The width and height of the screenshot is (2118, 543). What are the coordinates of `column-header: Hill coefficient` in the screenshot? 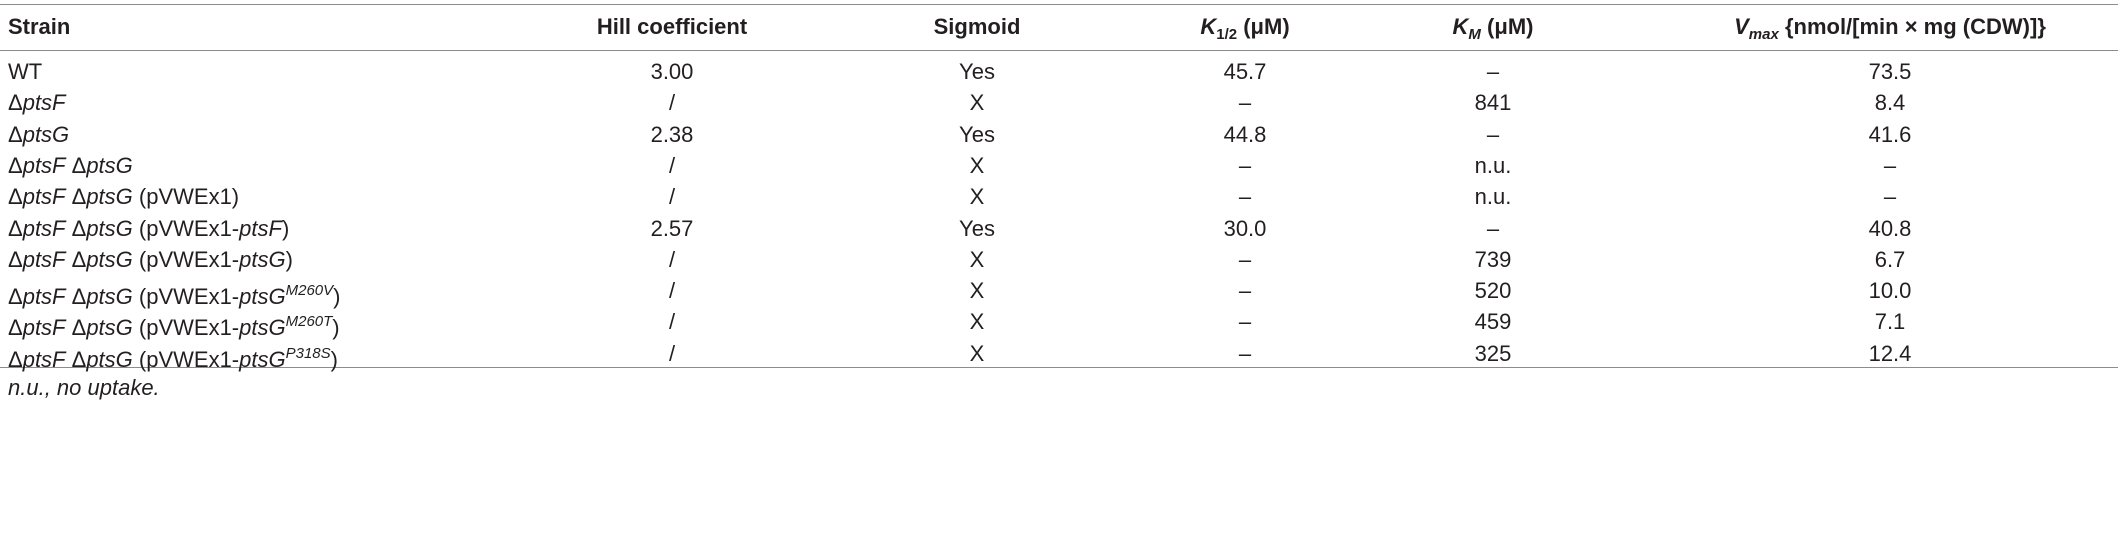 It's located at (672, 27).